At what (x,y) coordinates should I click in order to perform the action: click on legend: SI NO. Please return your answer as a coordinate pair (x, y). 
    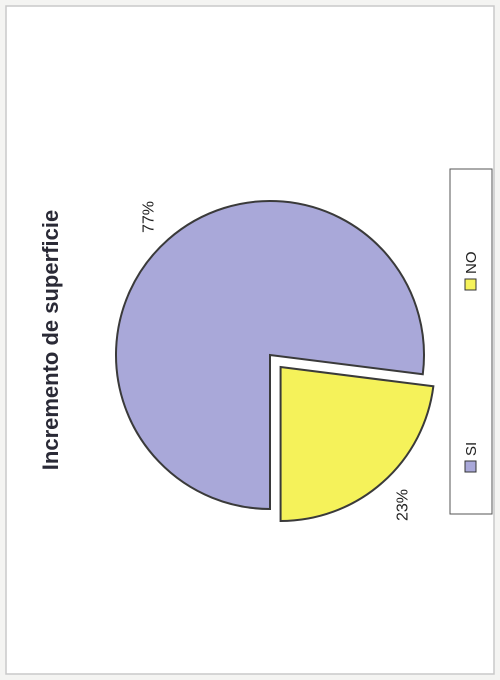
    Looking at the image, I should click on (471, 341).